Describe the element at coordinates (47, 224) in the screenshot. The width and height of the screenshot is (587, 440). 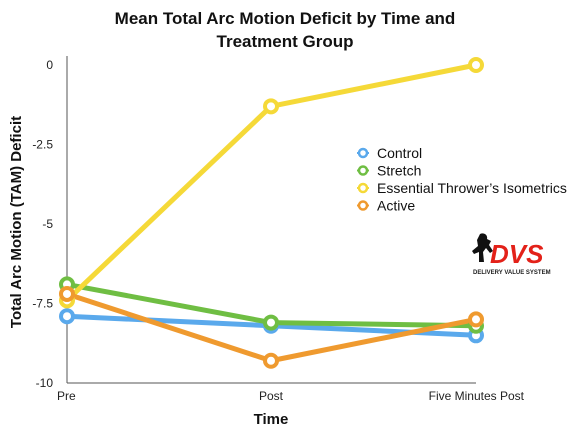
I see `y-tick-label: -5` at that location.